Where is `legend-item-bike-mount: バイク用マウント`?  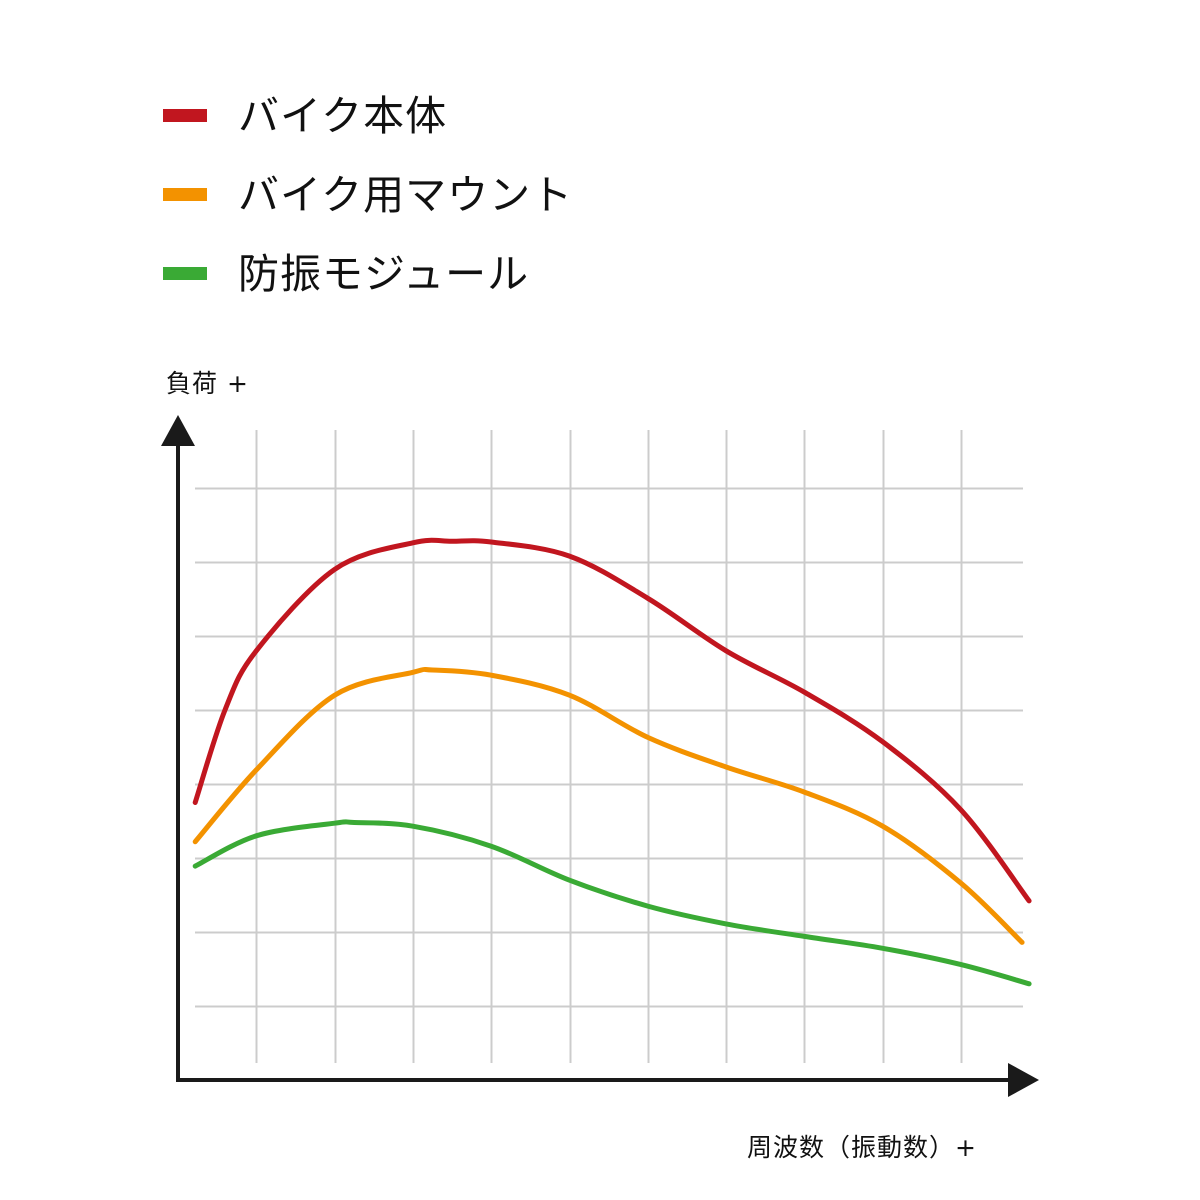 legend-item-bike-mount: バイク用マウント is located at coordinates (368, 194).